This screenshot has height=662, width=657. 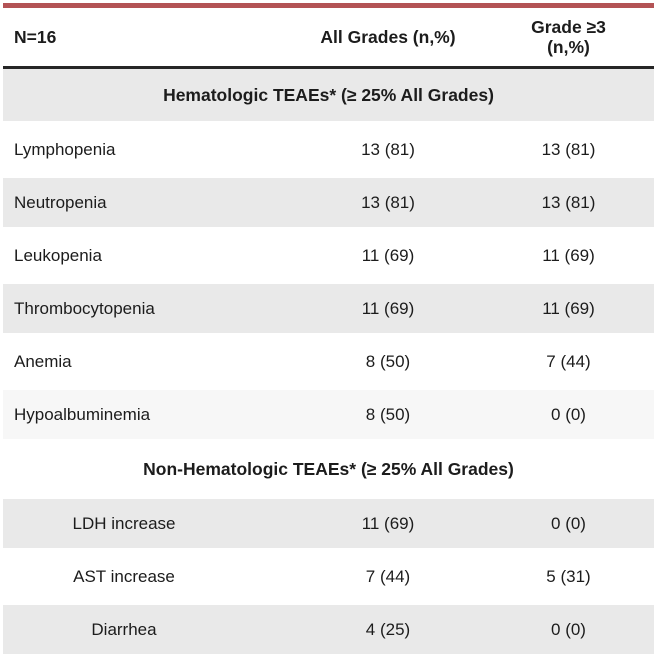 I want to click on row-label: AST increase, so click(x=124, y=576).